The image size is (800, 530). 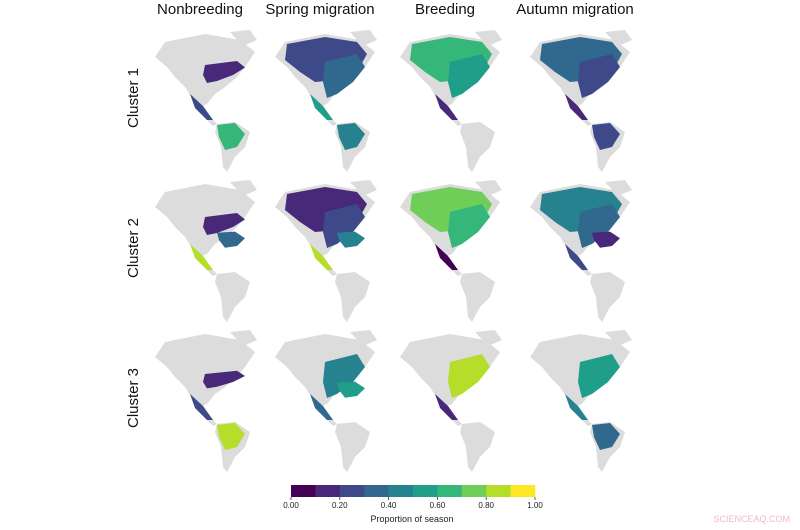 What do you see at coordinates (575, 9) in the screenshot?
I see `column-title: Autumn migration` at bounding box center [575, 9].